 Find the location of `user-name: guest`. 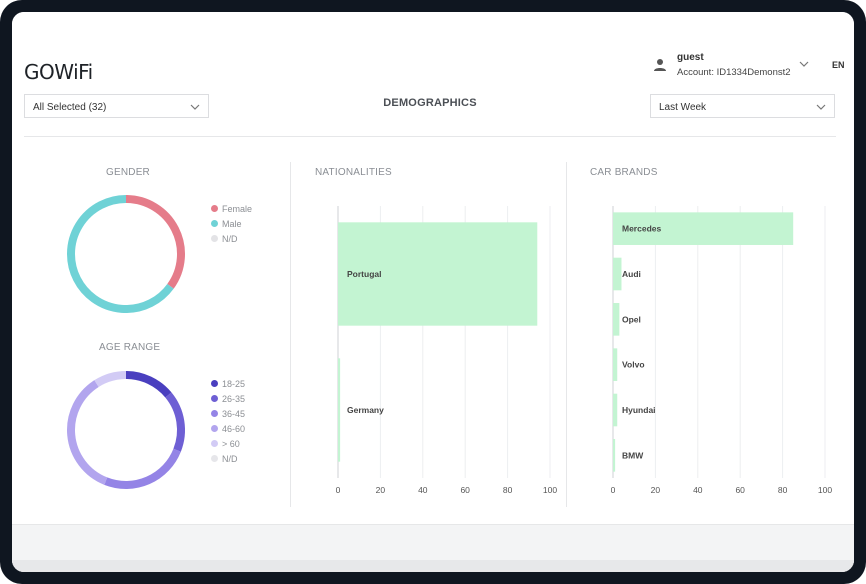

user-name: guest is located at coordinates (690, 57).